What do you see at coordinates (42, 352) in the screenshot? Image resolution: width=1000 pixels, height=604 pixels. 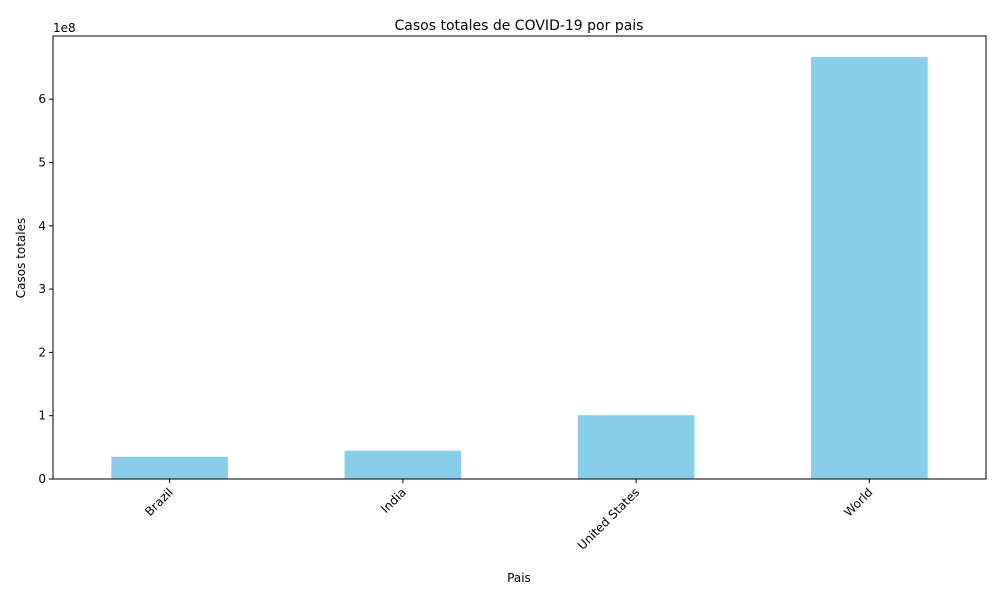 I see `y-tick-label: 2` at bounding box center [42, 352].